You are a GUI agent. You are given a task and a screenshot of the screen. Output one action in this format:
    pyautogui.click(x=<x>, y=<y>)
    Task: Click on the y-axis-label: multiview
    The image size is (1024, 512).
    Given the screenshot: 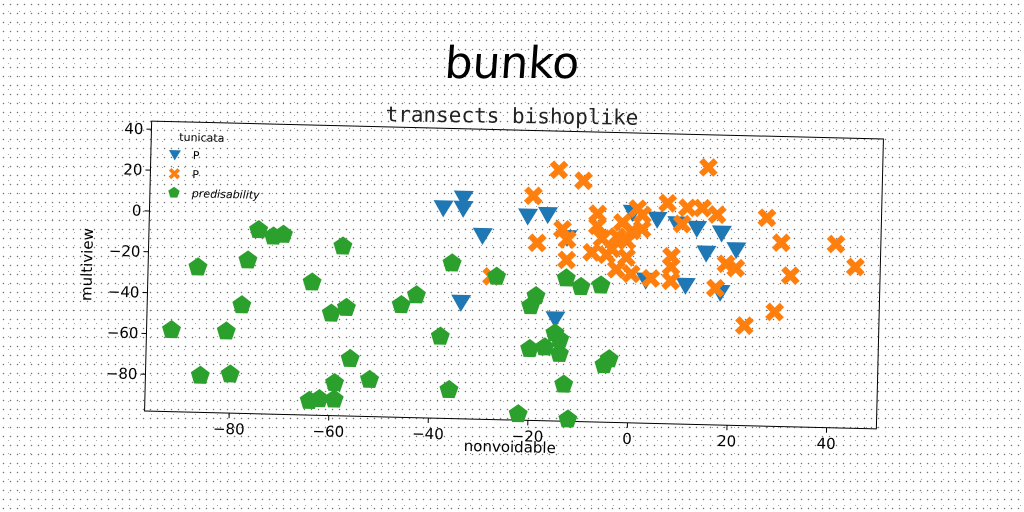 What is the action you would take?
    pyautogui.click(x=87, y=264)
    